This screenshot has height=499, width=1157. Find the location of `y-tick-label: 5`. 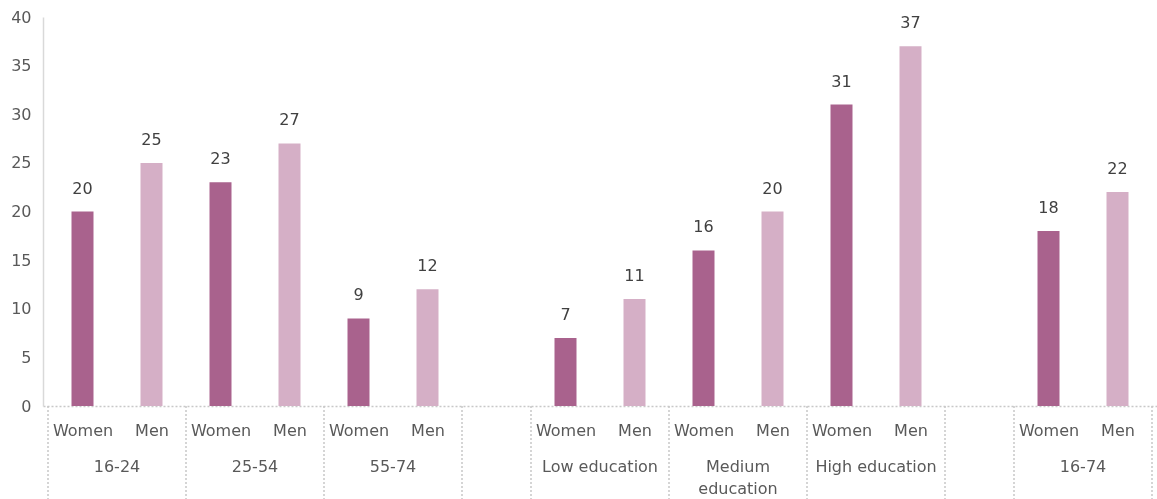

y-tick-label: 5 is located at coordinates (26, 357).